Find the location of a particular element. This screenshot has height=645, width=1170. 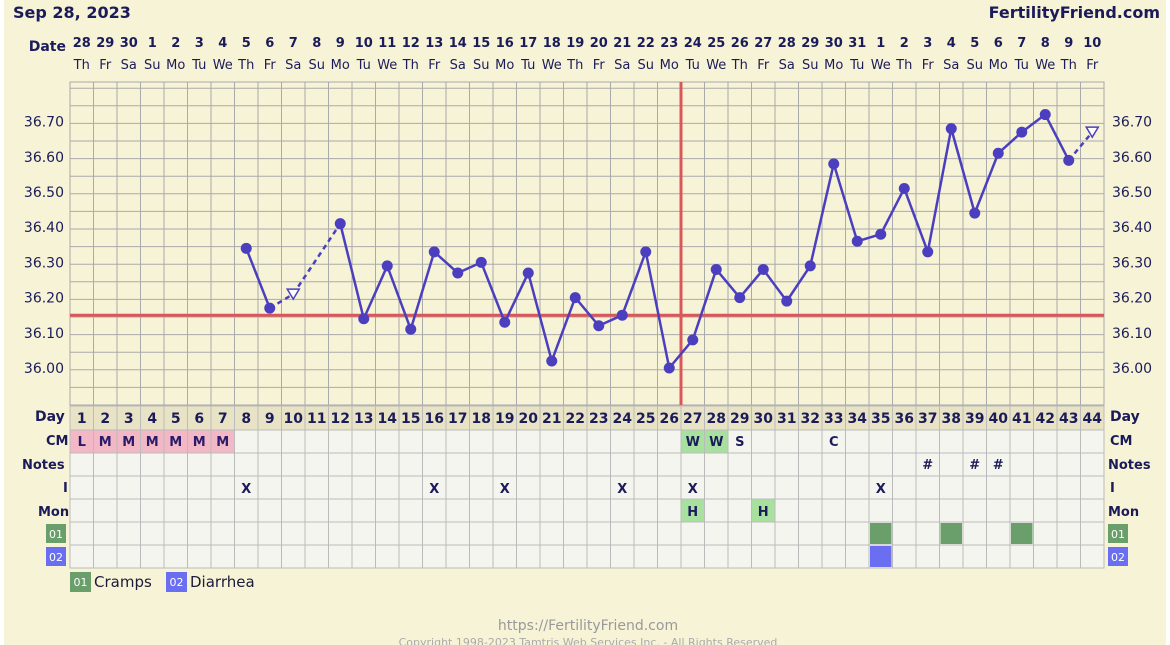

y-tick-label: 36.50 is located at coordinates (1132, 193).